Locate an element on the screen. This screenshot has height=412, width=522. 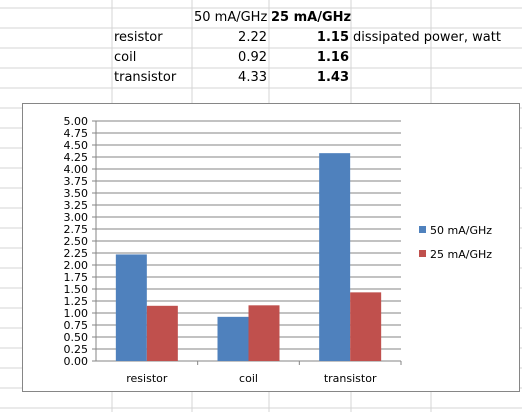
row-label-coil: coil is located at coordinates (125, 57).